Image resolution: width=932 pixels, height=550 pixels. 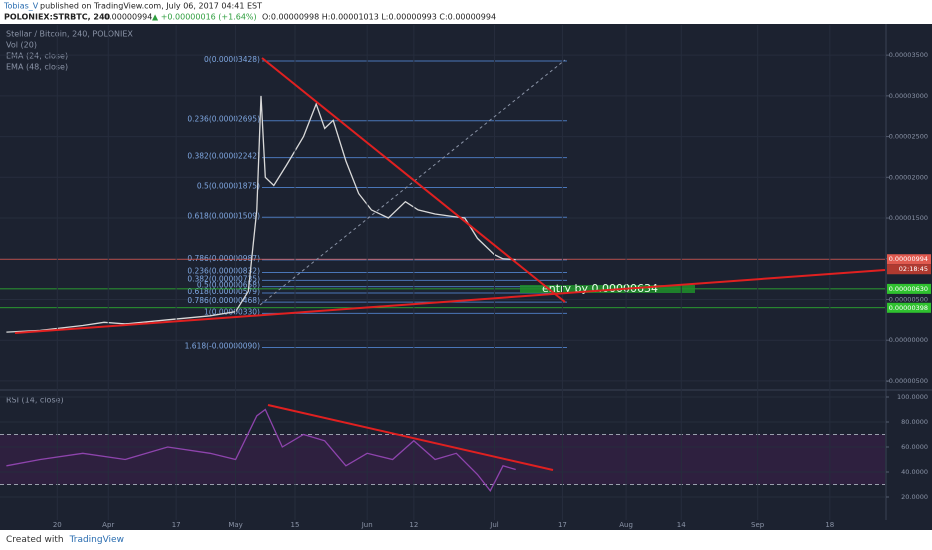 I want to click on rsi-band, so click(x=442, y=459).